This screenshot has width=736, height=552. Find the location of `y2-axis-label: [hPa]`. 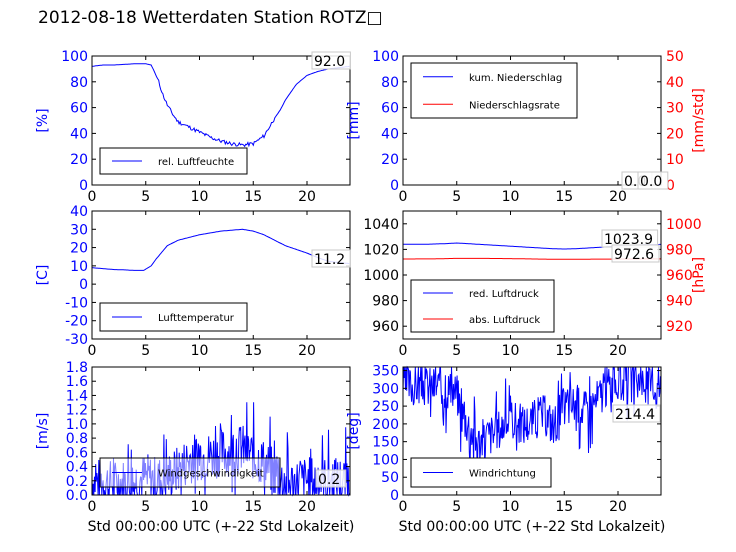

y2-axis-label: [hPa] is located at coordinates (699, 275).